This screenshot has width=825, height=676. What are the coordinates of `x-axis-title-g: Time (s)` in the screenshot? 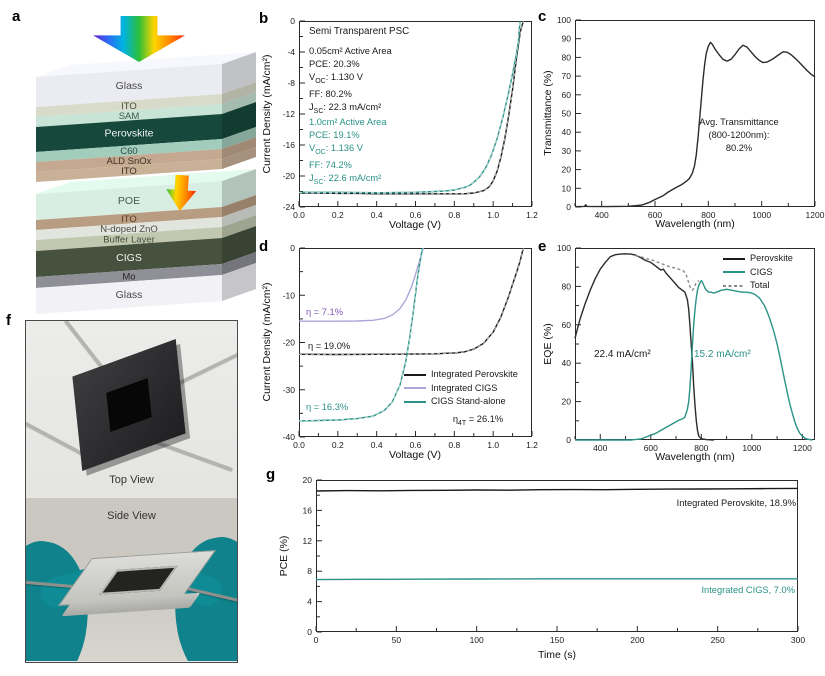 It's located at (557, 655).